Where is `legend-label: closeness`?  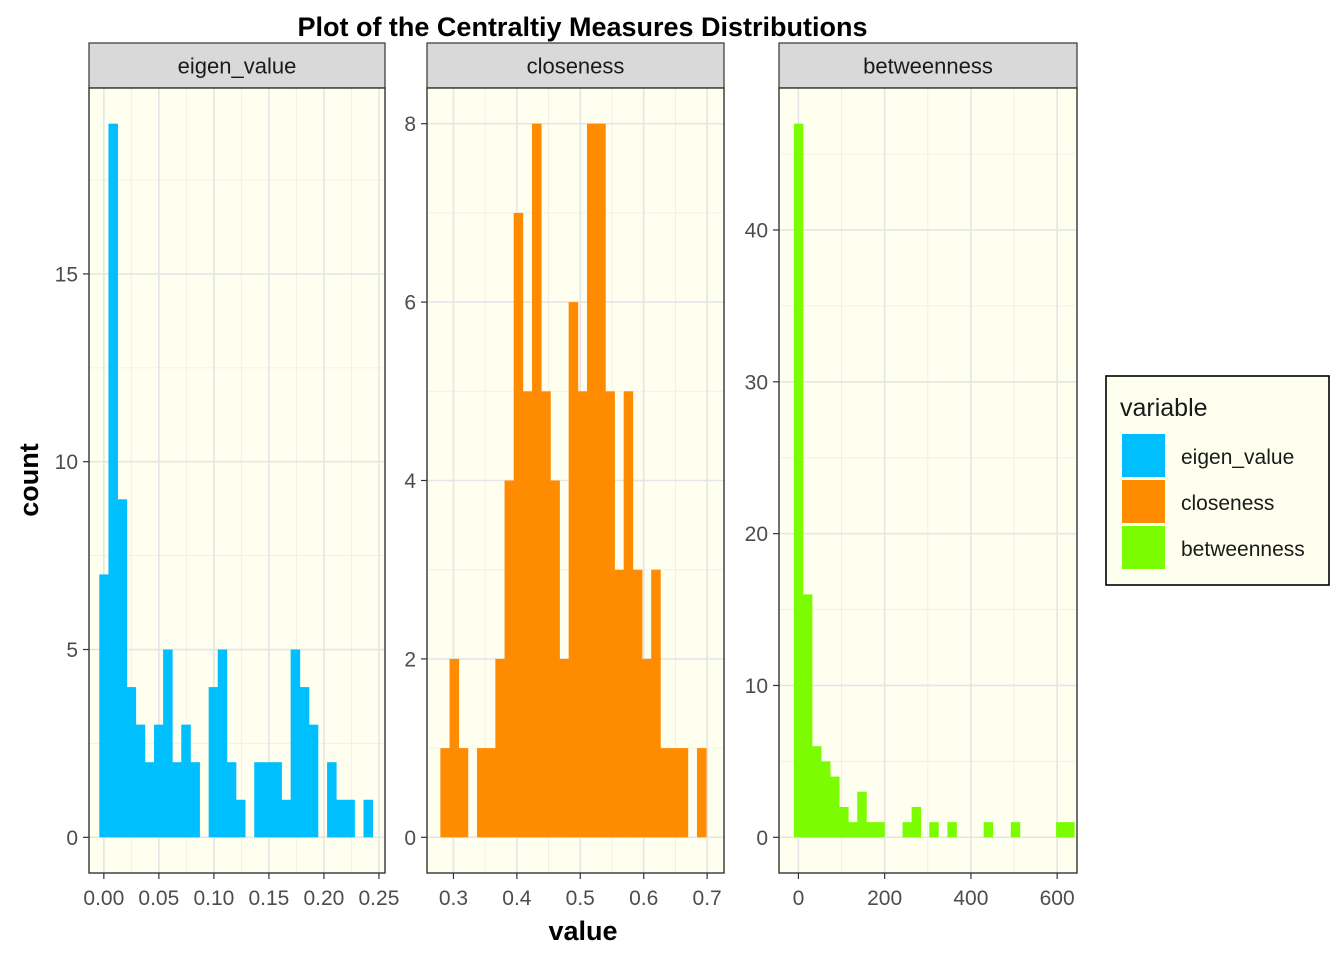 legend-label: closeness is located at coordinates (1227, 503).